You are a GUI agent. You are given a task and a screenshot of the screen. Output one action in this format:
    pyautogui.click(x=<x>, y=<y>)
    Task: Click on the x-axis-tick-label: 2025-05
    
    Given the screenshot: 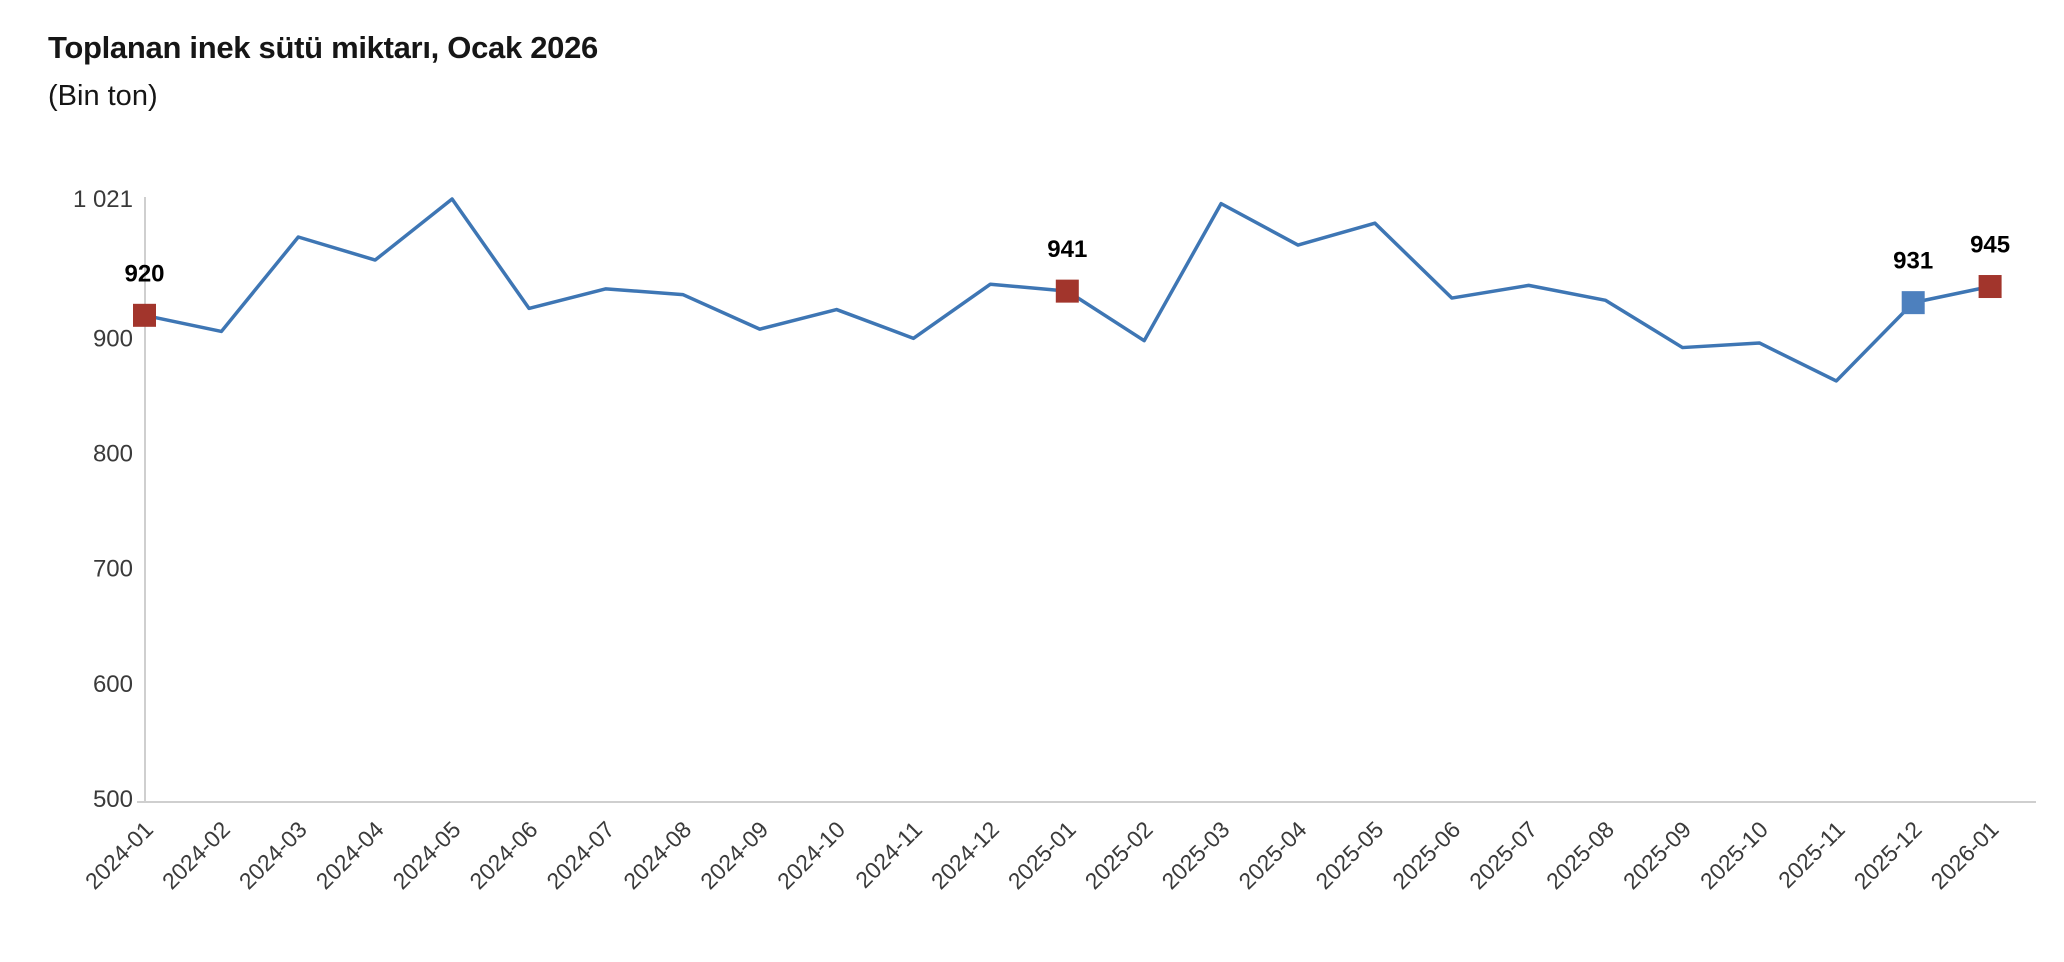 What is the action you would take?
    pyautogui.click(x=1349, y=855)
    